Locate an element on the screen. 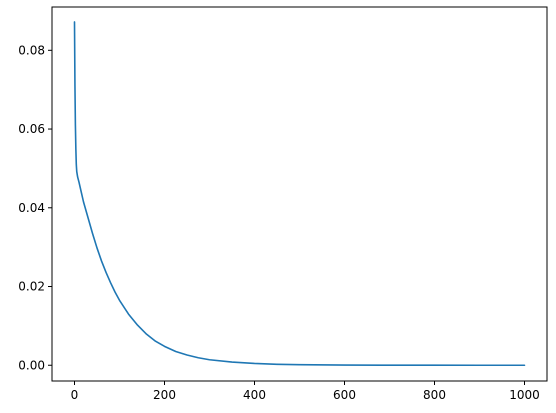  x-tick-label: 600 is located at coordinates (344, 395).